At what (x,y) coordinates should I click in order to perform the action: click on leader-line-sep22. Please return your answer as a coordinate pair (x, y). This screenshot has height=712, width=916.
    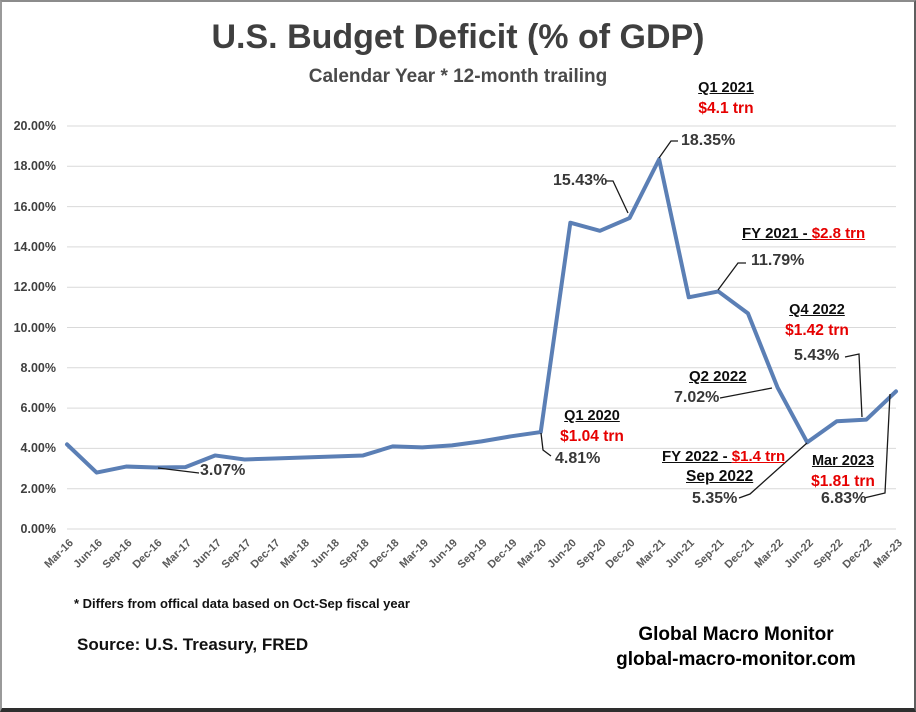
    Looking at the image, I should click on (773, 470).